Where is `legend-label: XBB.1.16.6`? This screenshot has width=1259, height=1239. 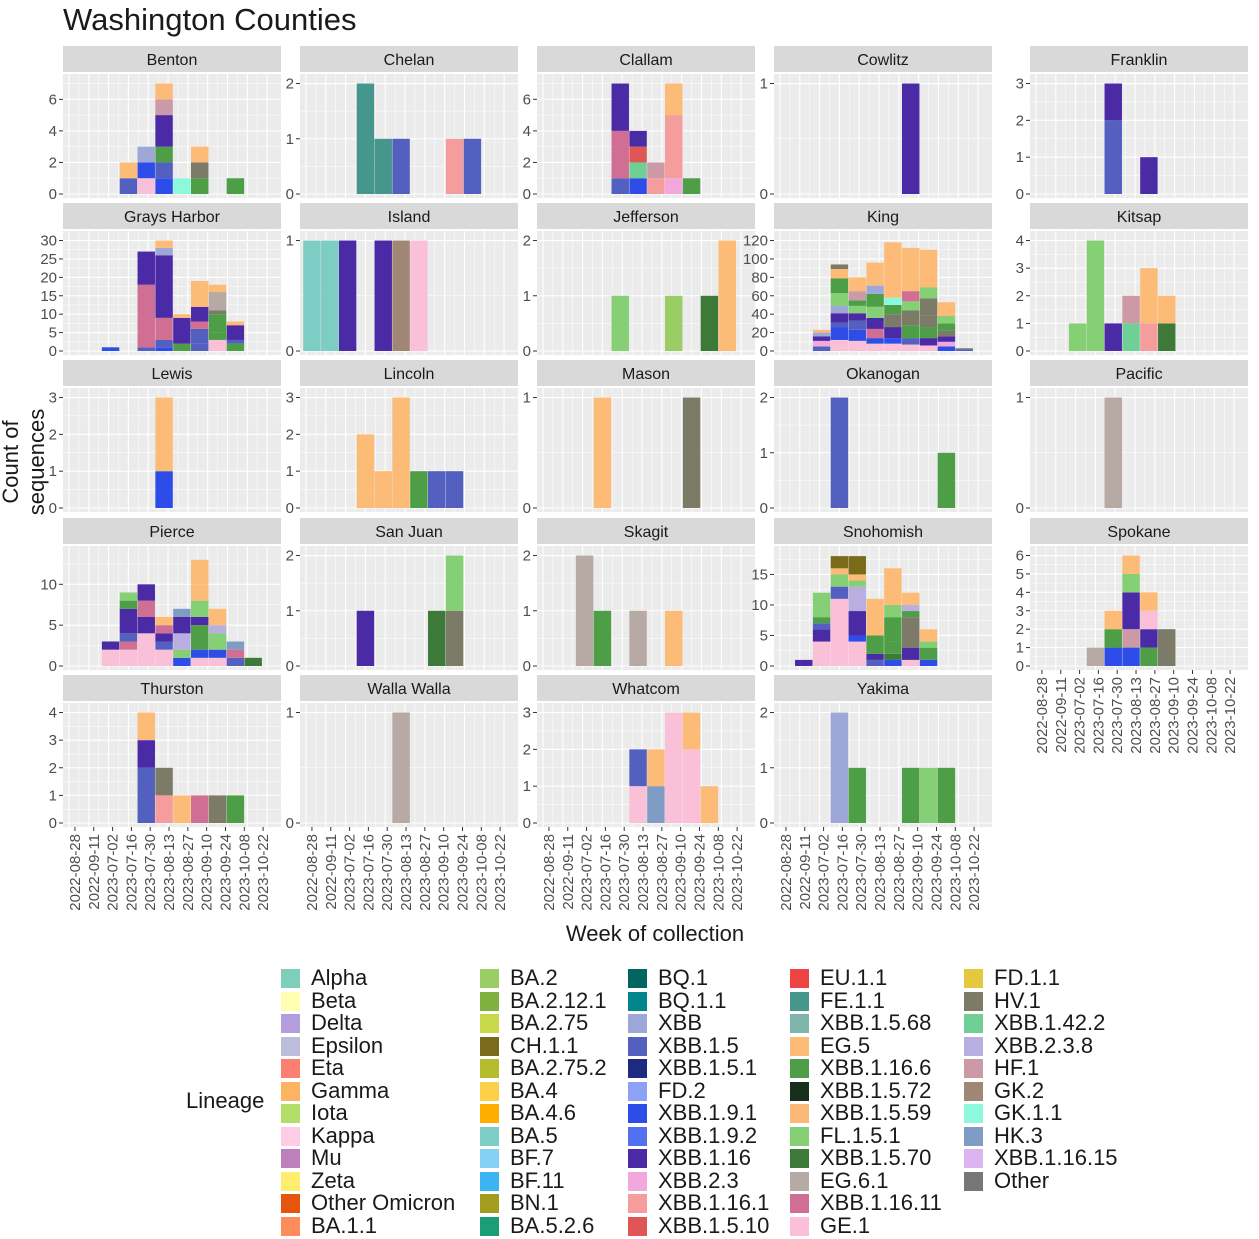 legend-label: XBB.1.16.6 is located at coordinates (876, 1067).